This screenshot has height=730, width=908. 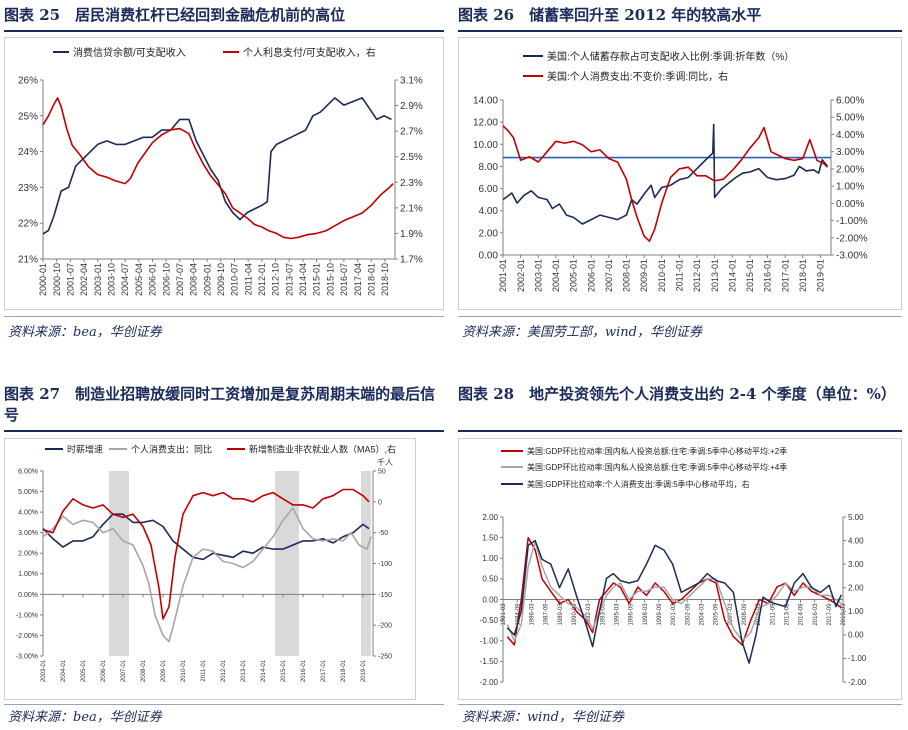 What do you see at coordinates (194, 279) in the screenshot?
I see `x-tick-label: 2008-04` at bounding box center [194, 279].